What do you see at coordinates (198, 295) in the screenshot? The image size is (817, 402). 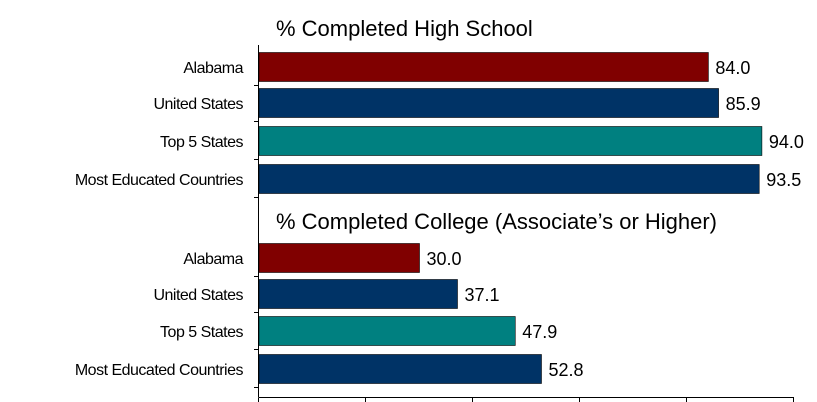 I see `category-label-united-states-2: United States` at bounding box center [198, 295].